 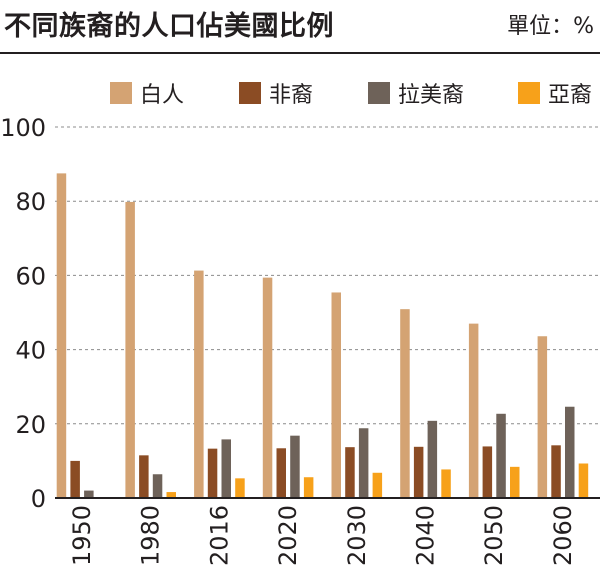 What do you see at coordinates (570, 95) in the screenshot?
I see `legend-label: 亞裔` at bounding box center [570, 95].